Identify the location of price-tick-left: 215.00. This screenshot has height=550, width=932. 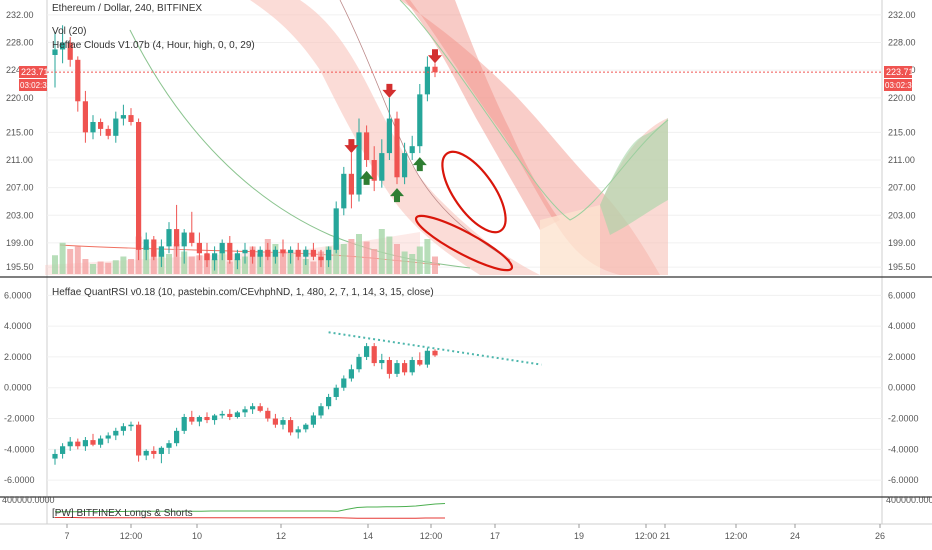
(20, 132).